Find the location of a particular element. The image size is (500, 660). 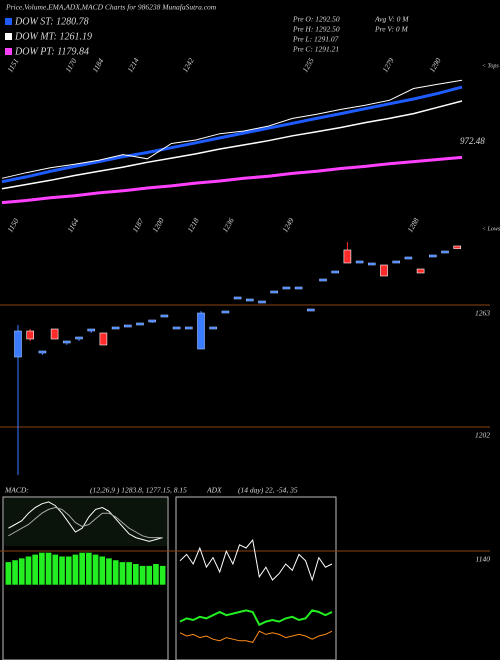

adx-title: ADX is located at coordinates (214, 490).